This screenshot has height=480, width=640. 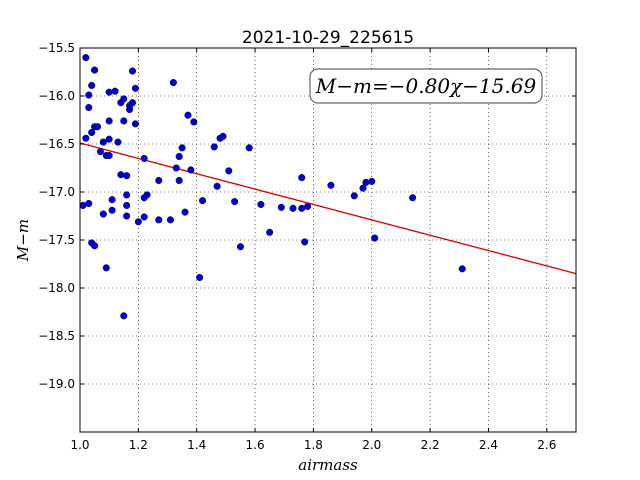 What do you see at coordinates (56, 384) in the screenshot?
I see `y-tick-label: −19.0` at bounding box center [56, 384].